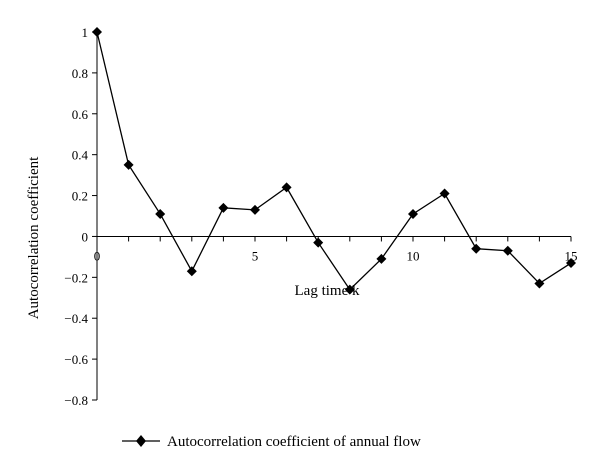 The height and width of the screenshot is (475, 600). I want to click on x-tick-label: 15, so click(571, 255).